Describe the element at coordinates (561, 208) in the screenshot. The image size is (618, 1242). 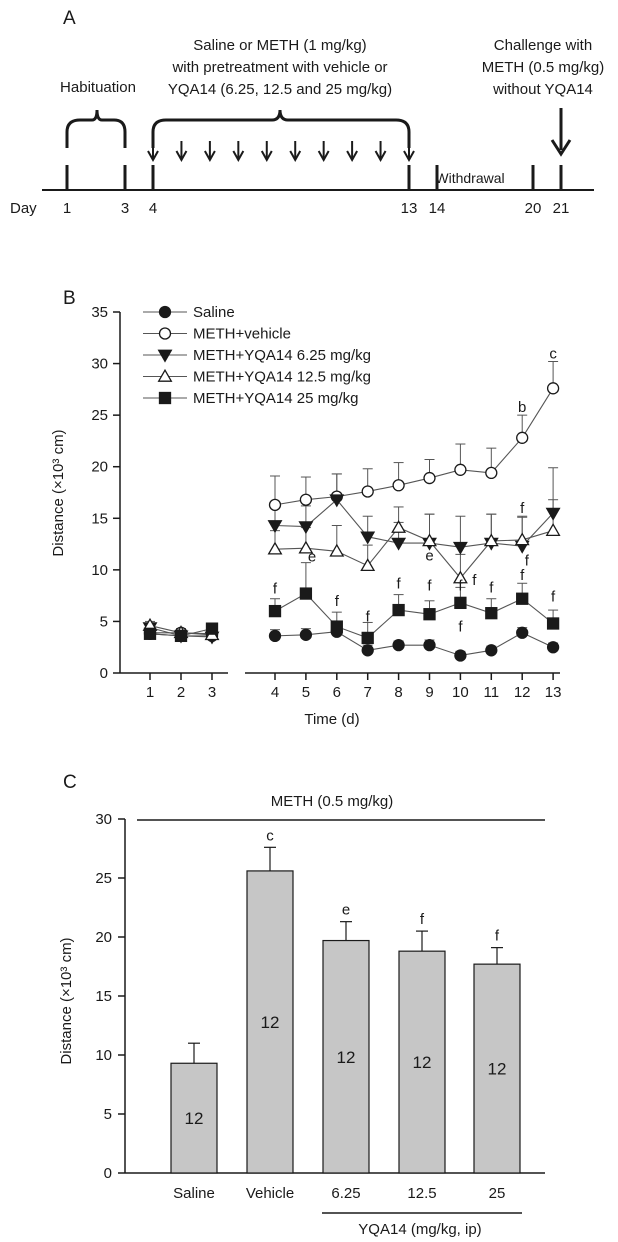
I see `day-label: 21` at that location.